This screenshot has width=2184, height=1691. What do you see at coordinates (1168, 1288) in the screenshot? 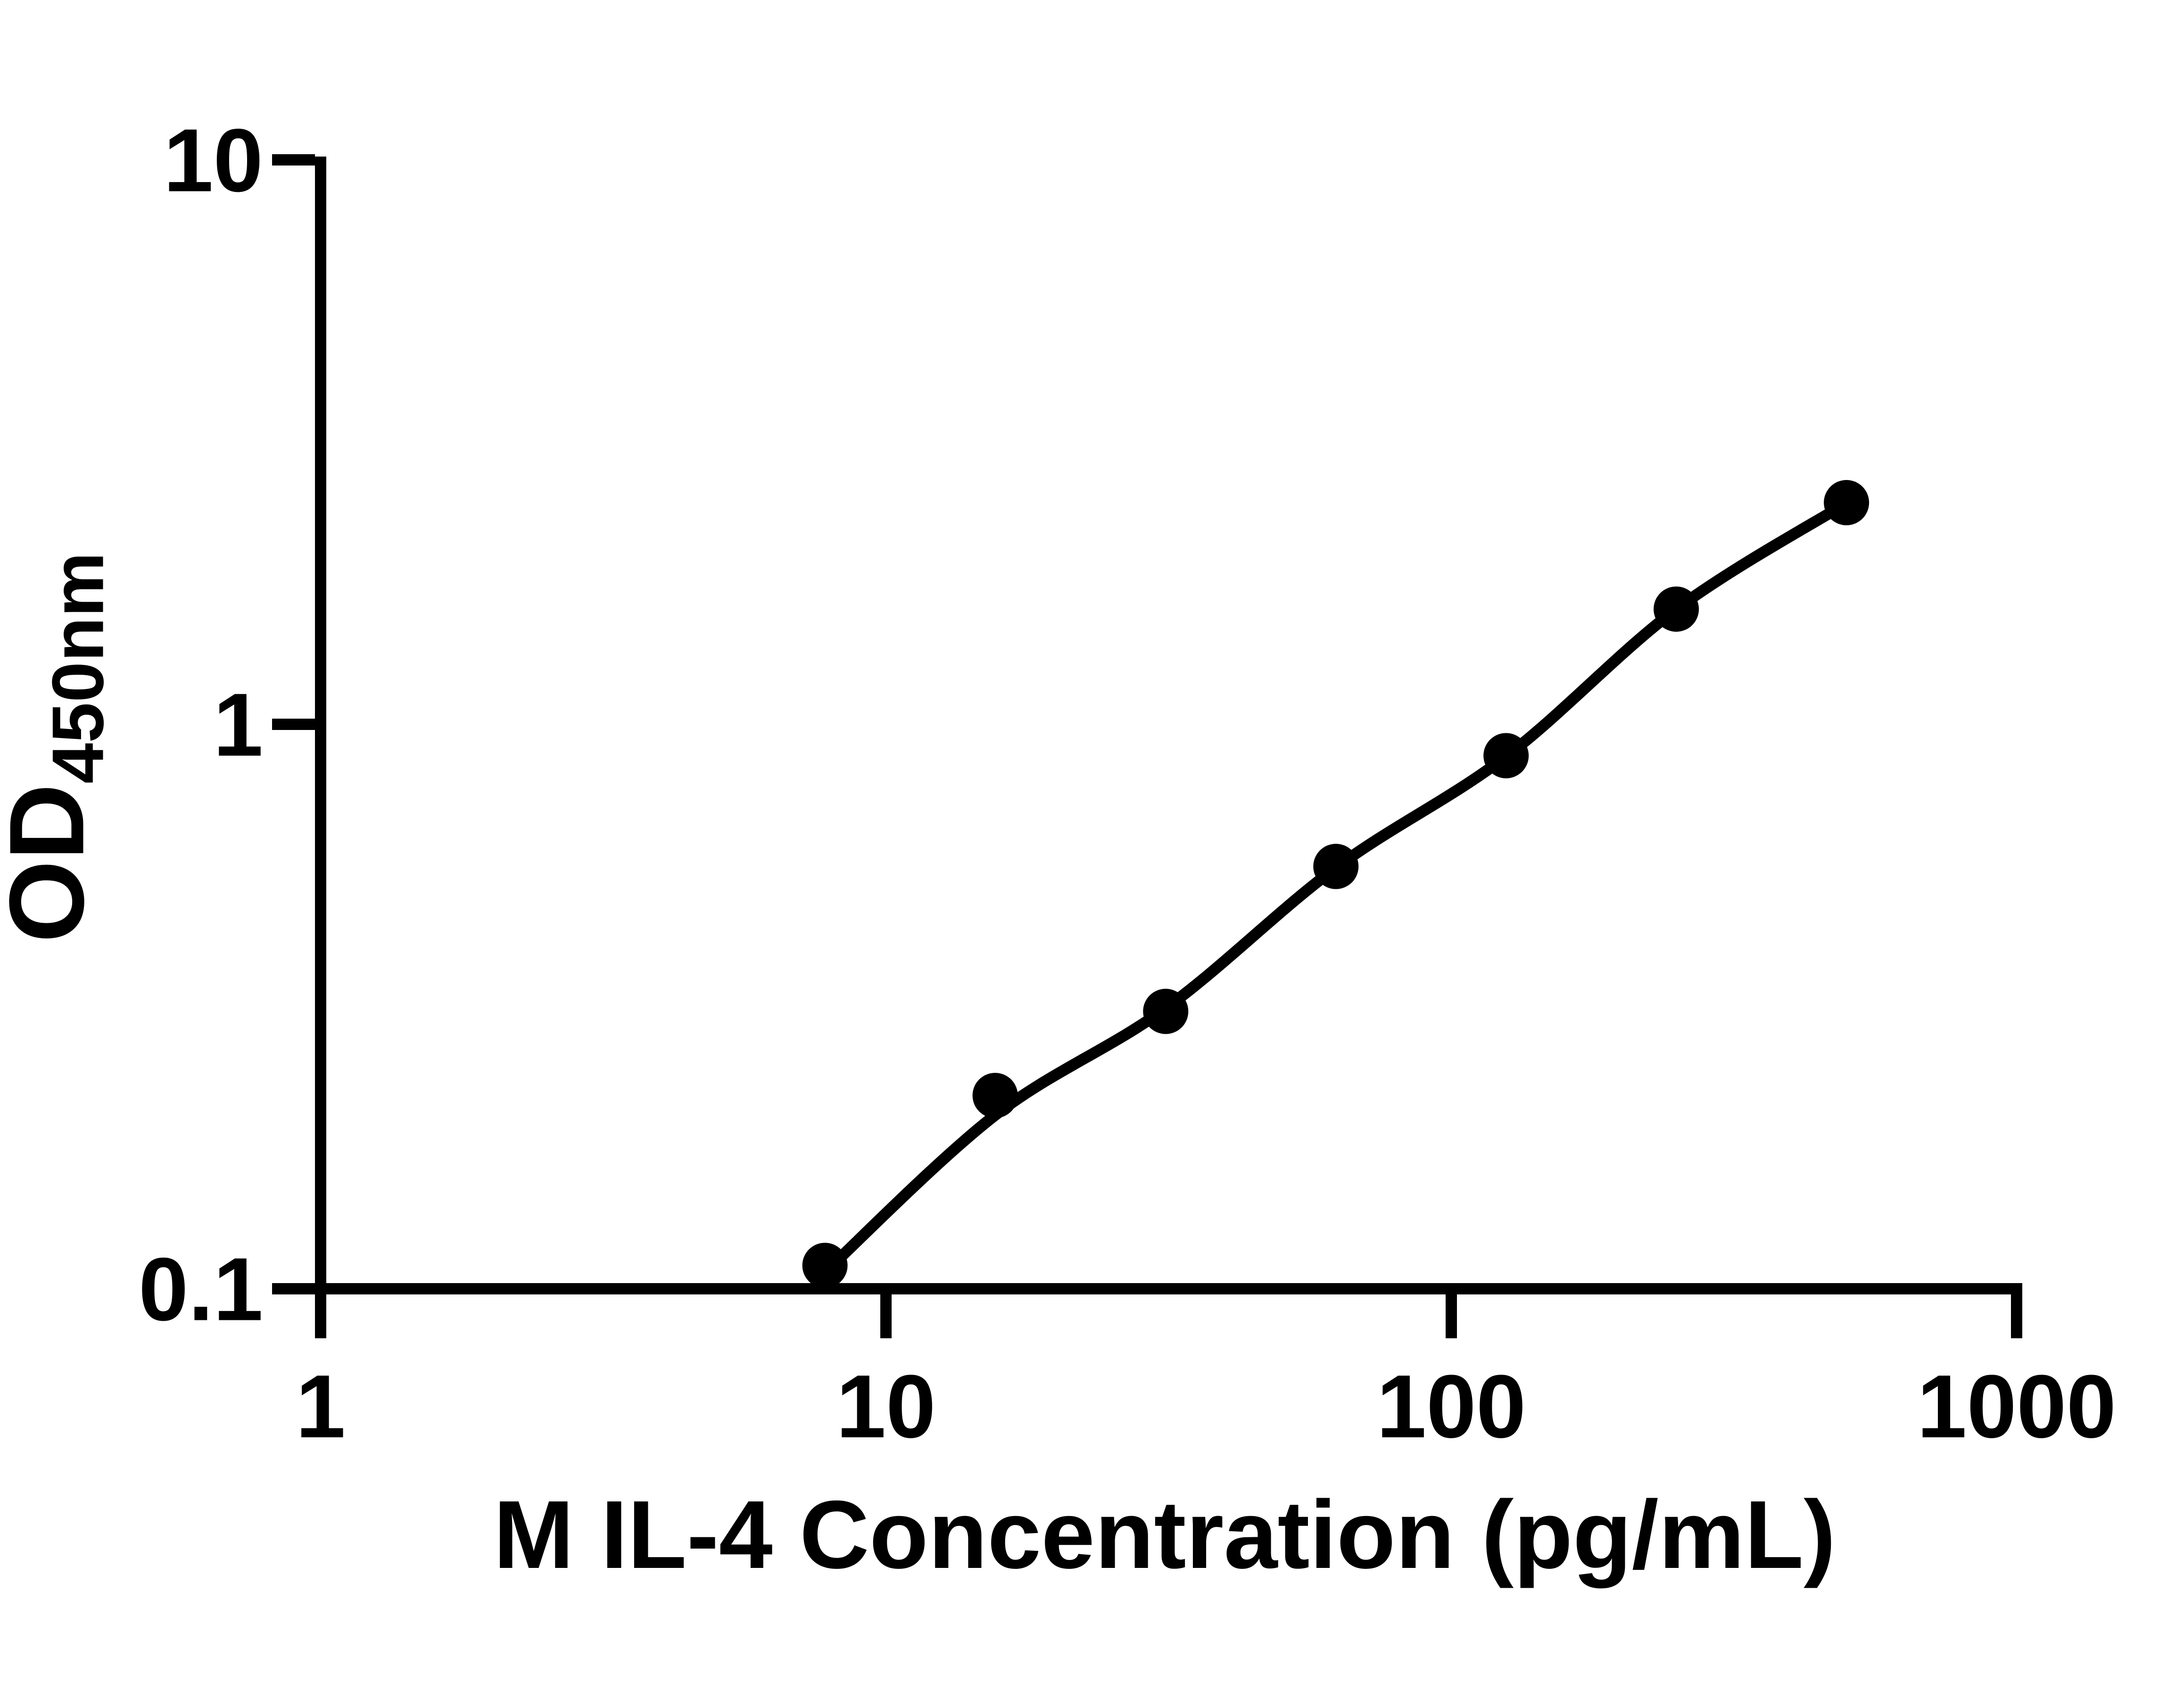
I see `x-axis-spine` at bounding box center [1168, 1288].